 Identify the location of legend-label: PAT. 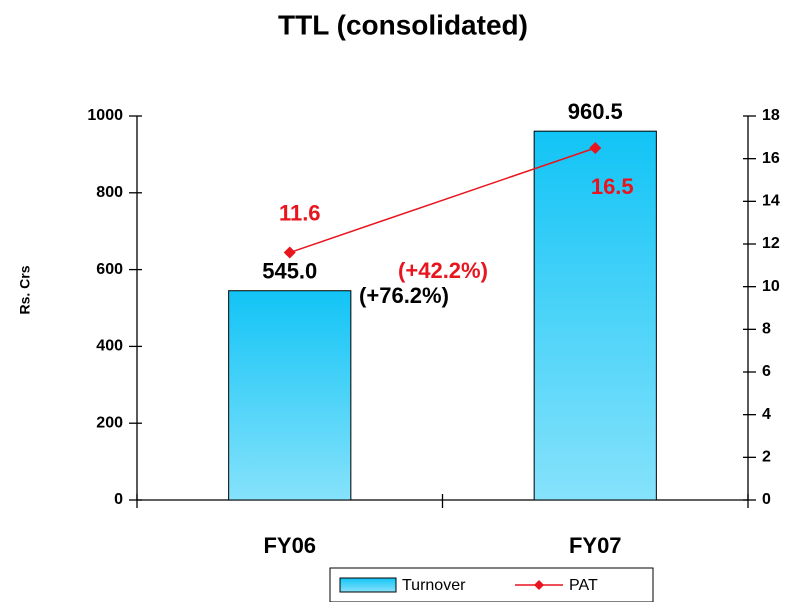
(583, 585).